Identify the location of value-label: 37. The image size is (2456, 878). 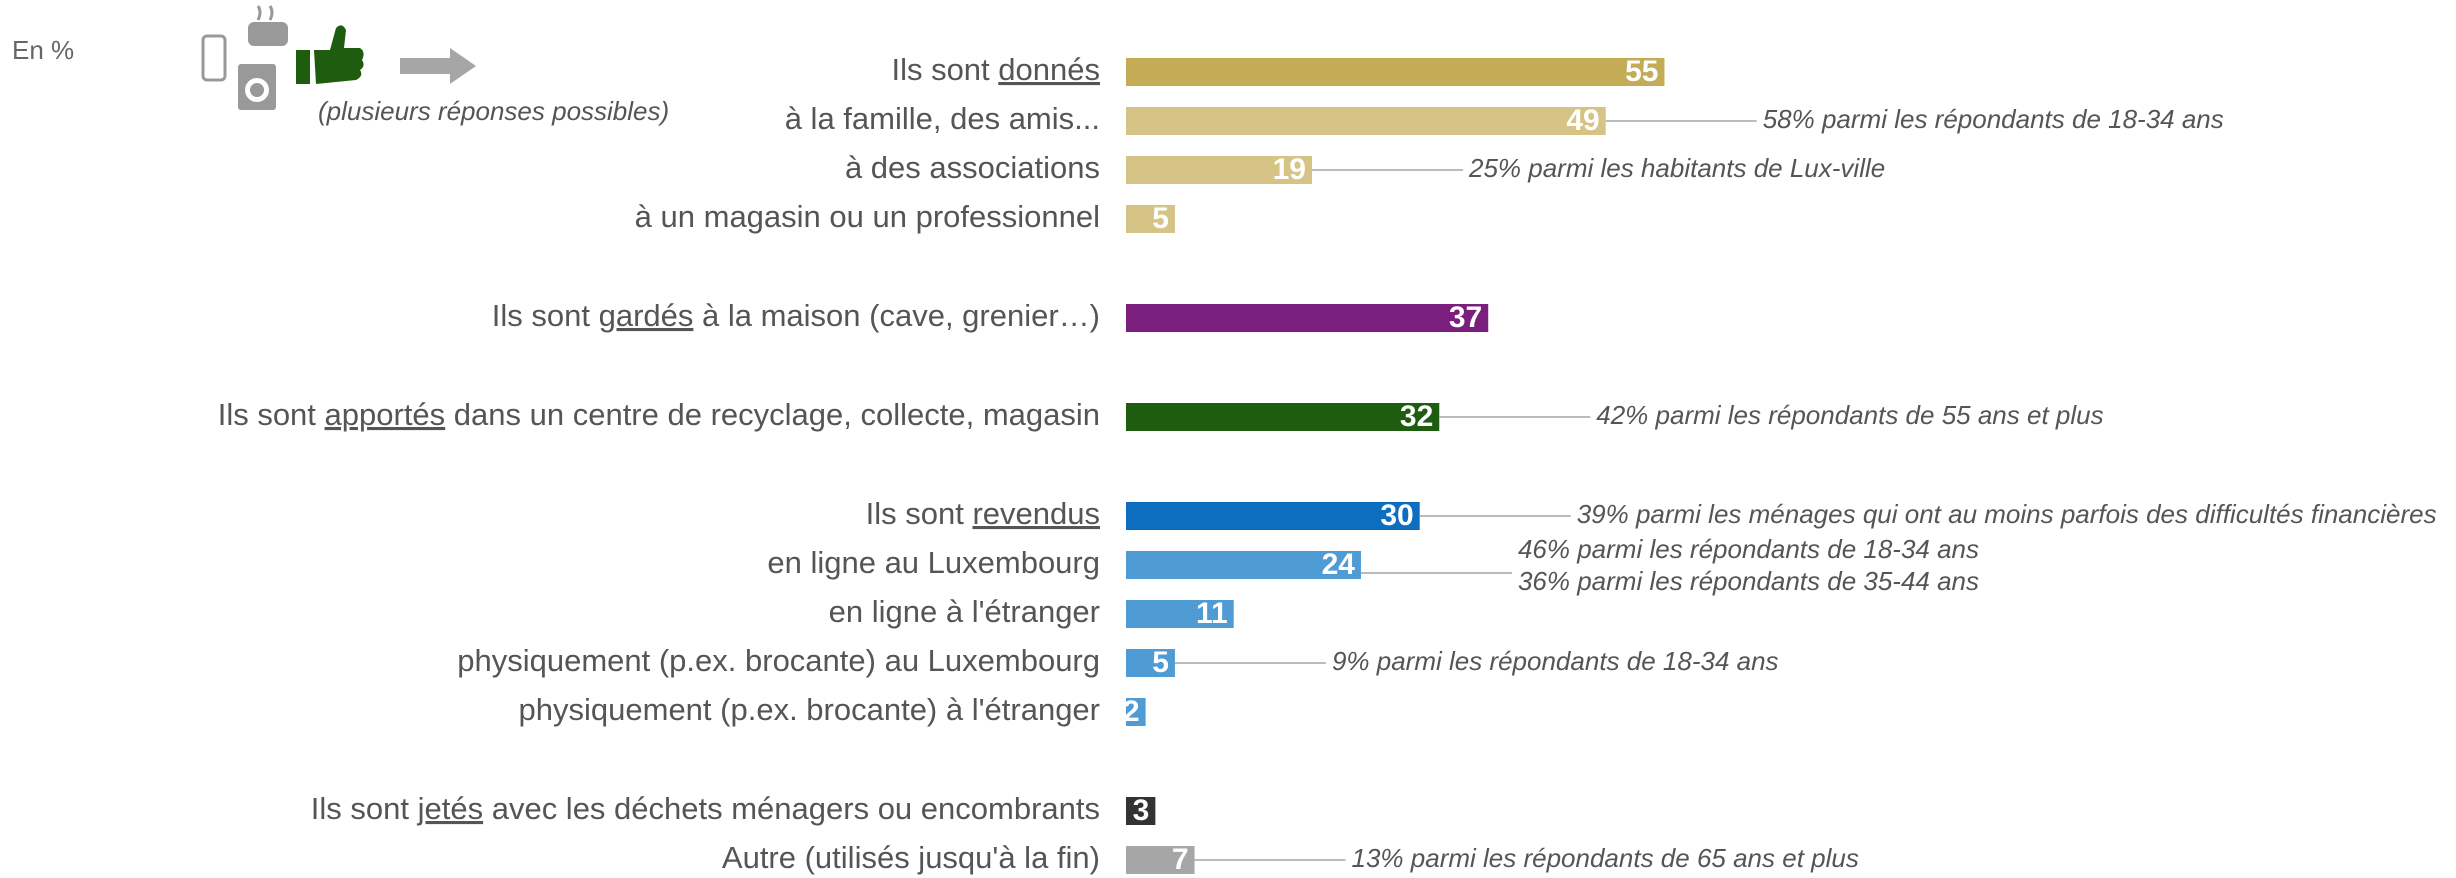
(1465, 317).